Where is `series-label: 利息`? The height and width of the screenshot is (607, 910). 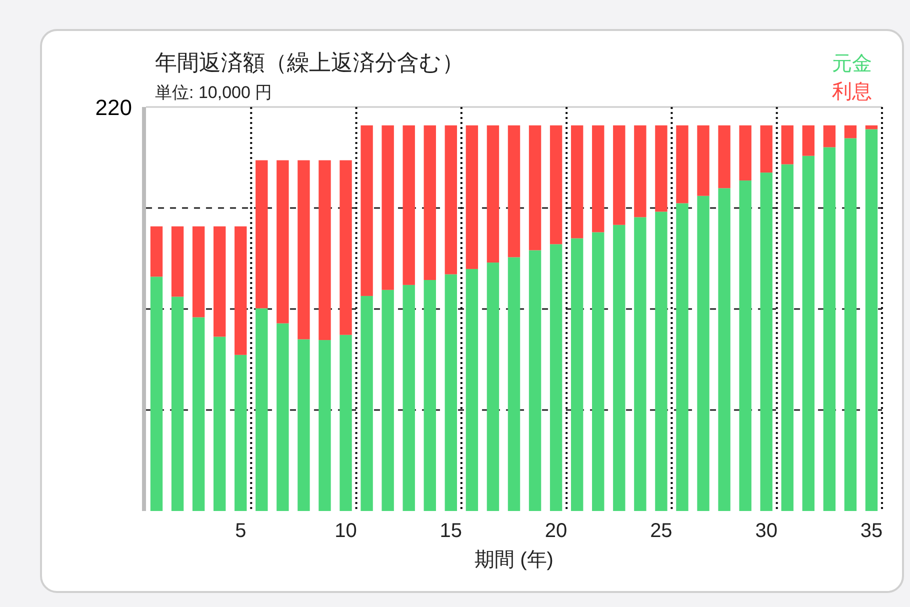 series-label: 利息 is located at coordinates (852, 92).